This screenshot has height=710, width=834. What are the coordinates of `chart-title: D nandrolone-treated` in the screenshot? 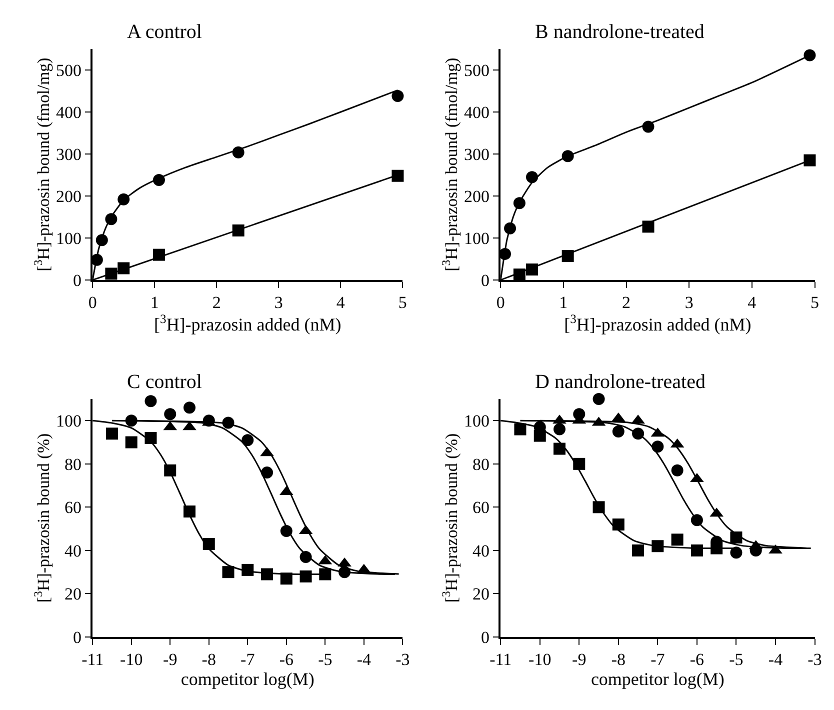 It's located at (620, 382).